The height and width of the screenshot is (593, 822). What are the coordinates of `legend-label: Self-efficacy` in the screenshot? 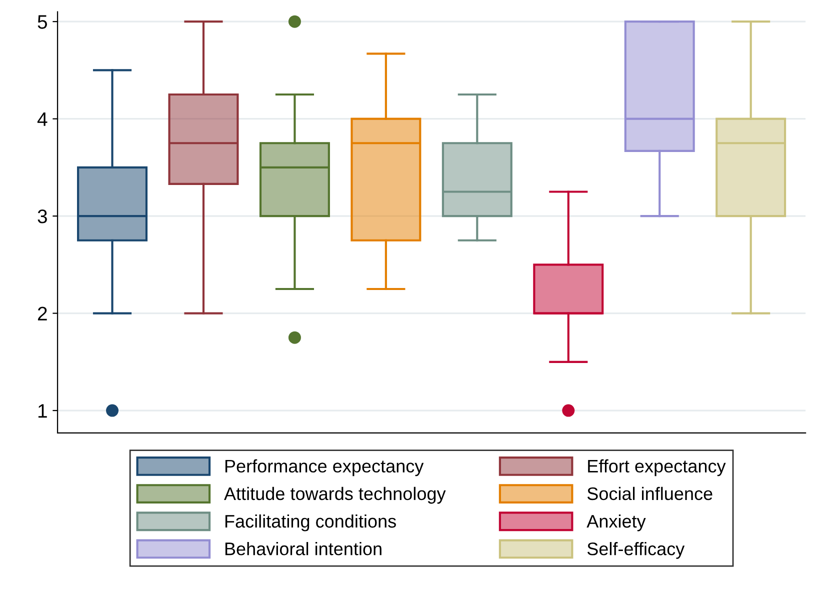 It's located at (636, 550).